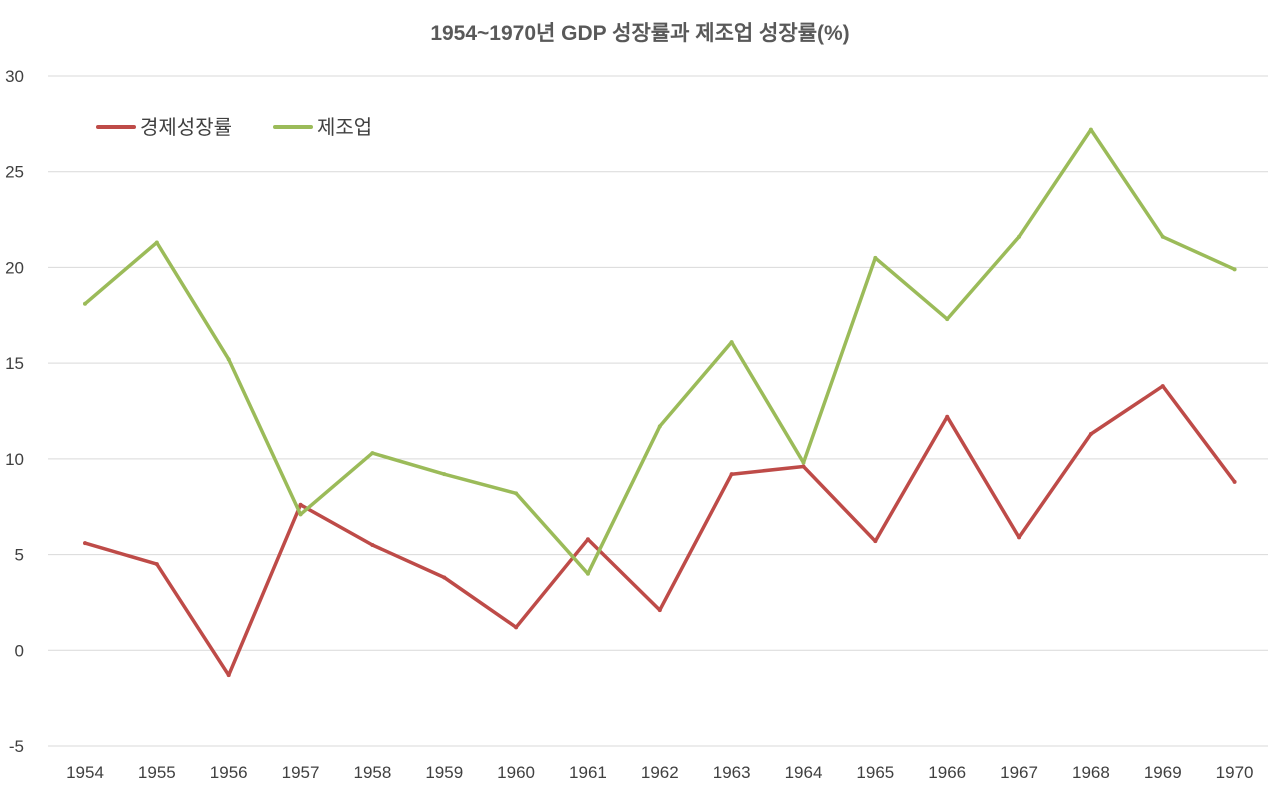 The height and width of the screenshot is (798, 1280). I want to click on x-tick-label: 1965, so click(875, 772).